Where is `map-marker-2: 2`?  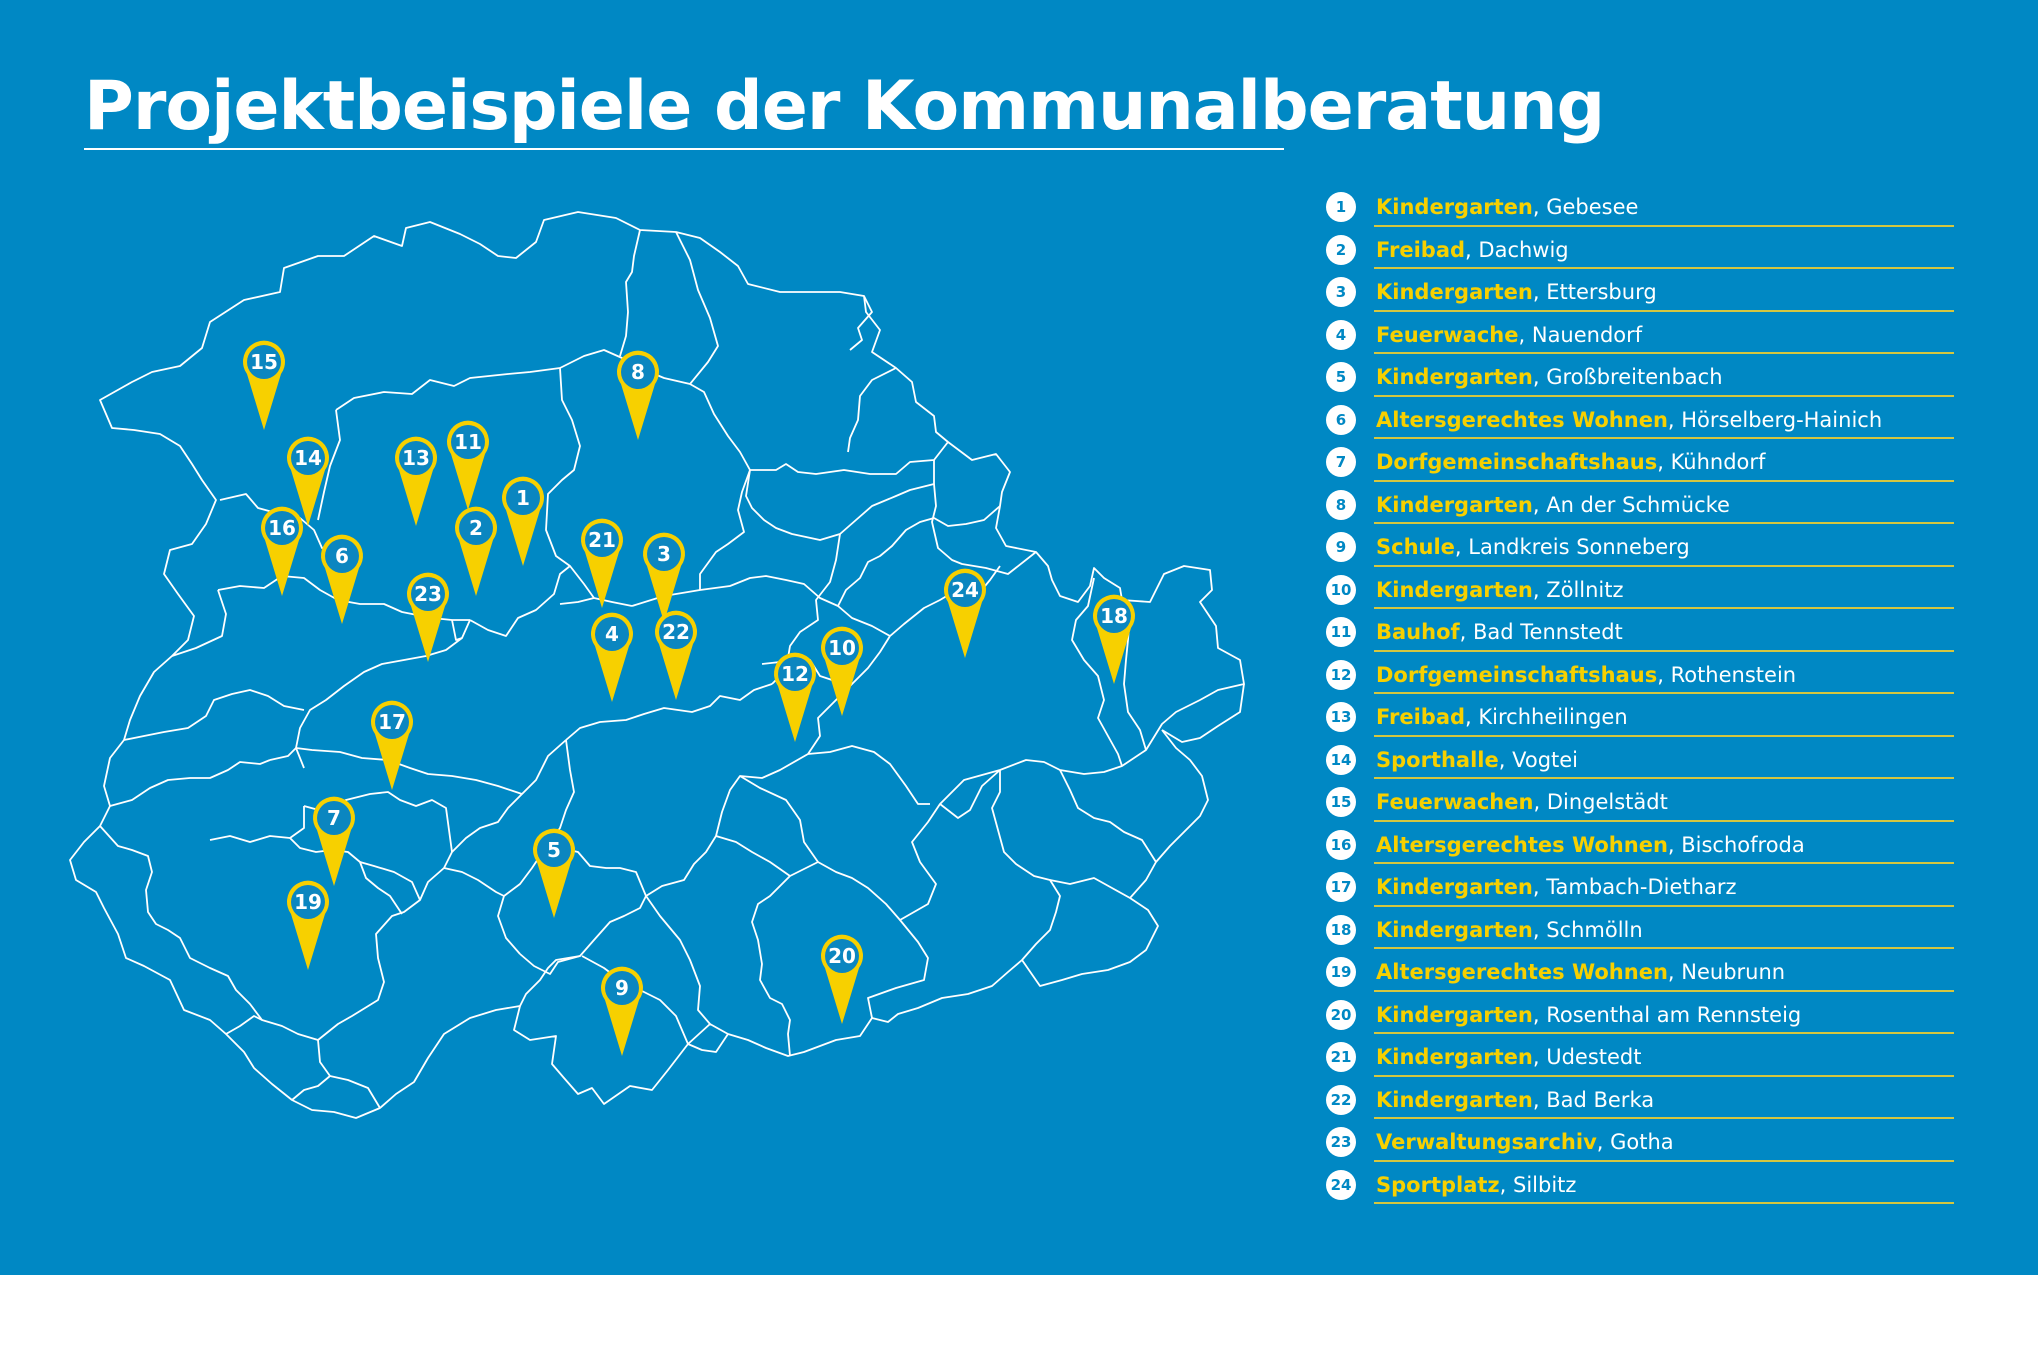 map-marker-2: 2 is located at coordinates (476, 551).